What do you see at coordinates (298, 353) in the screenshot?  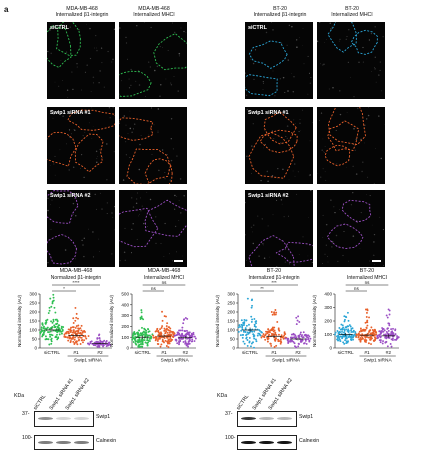 I see `x-tick-label: #2` at bounding box center [298, 353].